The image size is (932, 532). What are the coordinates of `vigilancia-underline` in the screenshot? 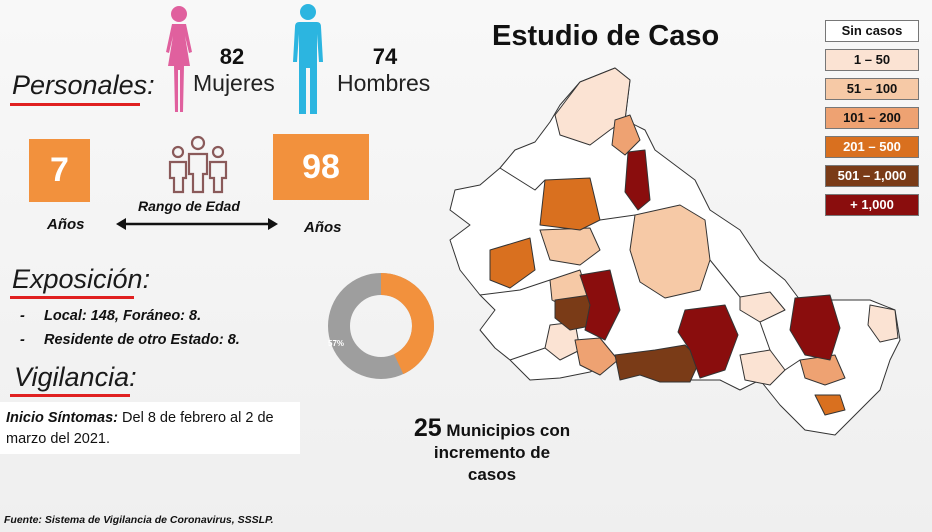 It's located at (70, 395).